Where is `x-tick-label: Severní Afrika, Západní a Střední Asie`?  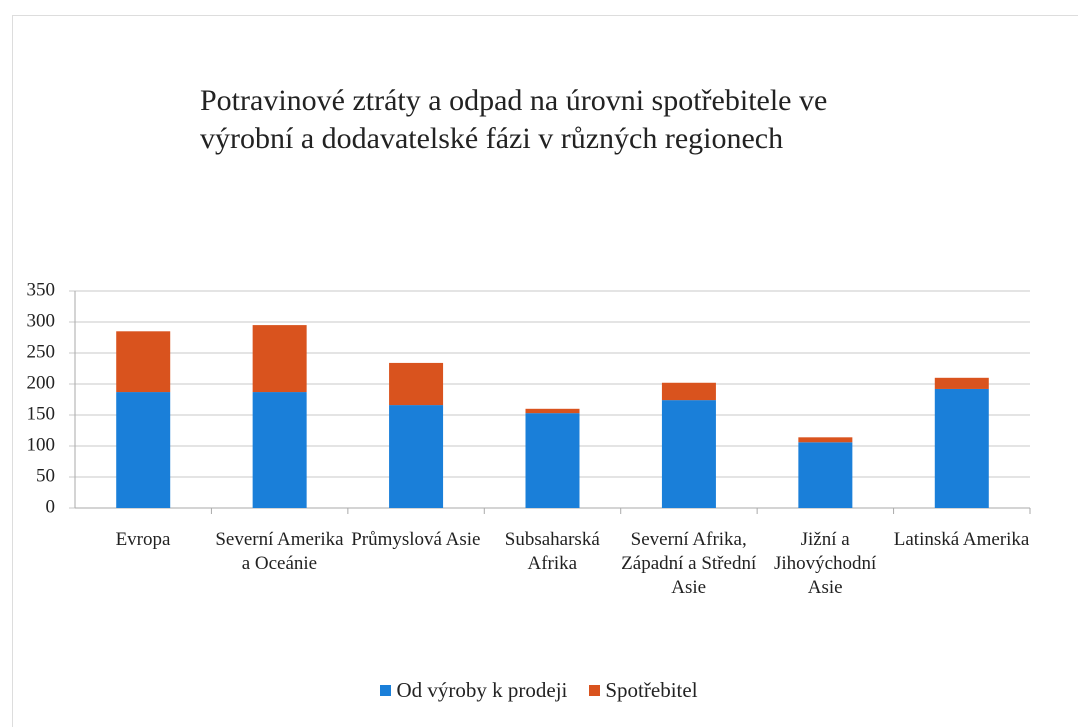
x-tick-label: Severní Afrika, Západní a Střední Asie is located at coordinates (689, 563).